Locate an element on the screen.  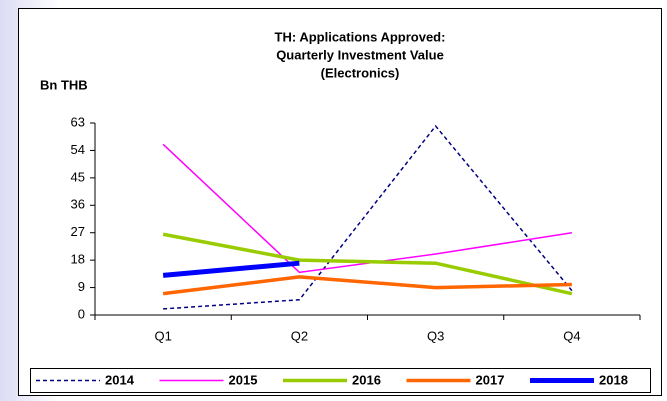
chart-title: TH: Applications Approved: is located at coordinates (360, 36).